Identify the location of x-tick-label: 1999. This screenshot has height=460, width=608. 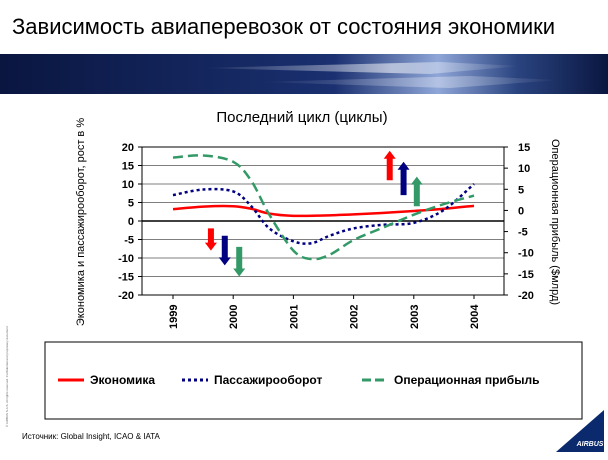
(174, 317).